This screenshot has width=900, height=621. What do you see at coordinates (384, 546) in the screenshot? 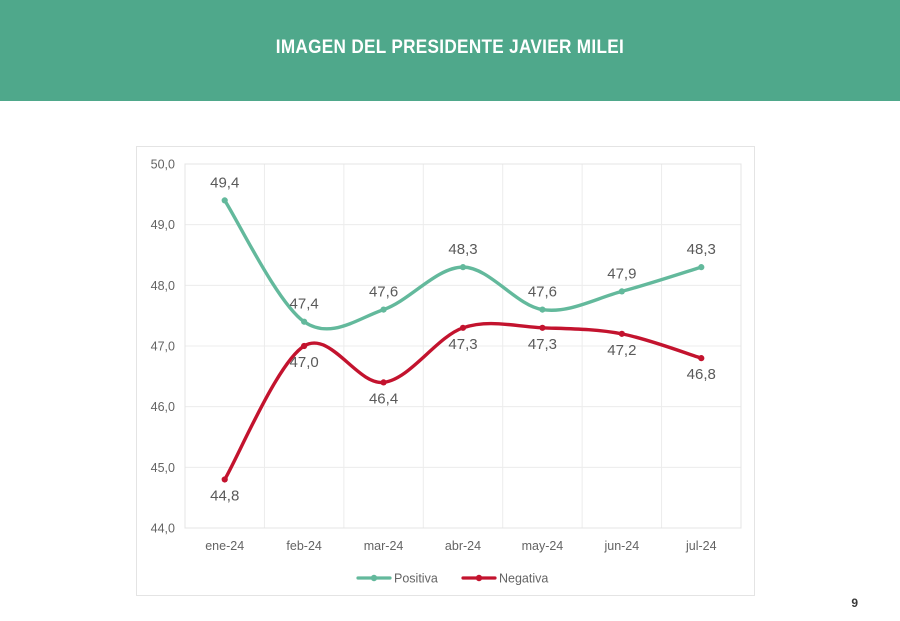
I see `x-axis-tick-label: mar-24` at bounding box center [384, 546].